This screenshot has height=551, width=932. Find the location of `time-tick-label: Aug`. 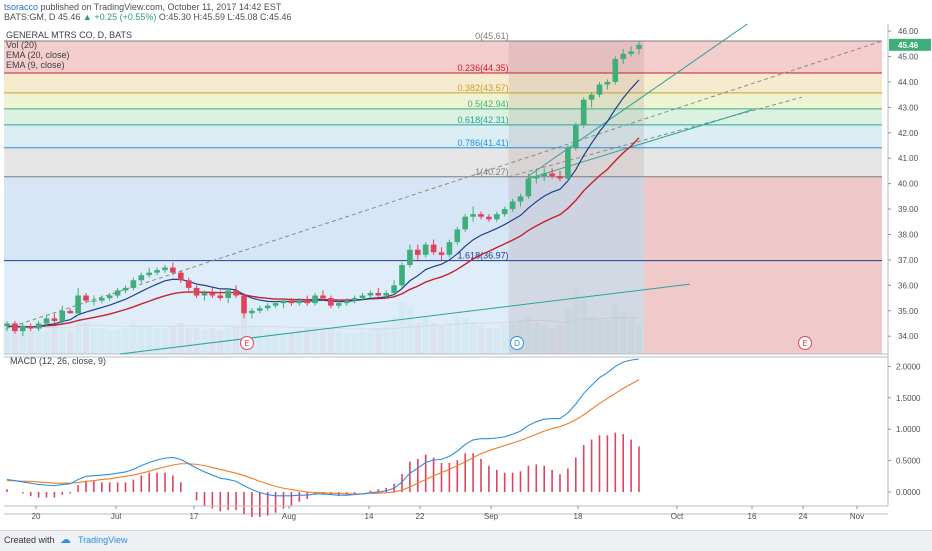

time-tick-label: Aug is located at coordinates (289, 516).